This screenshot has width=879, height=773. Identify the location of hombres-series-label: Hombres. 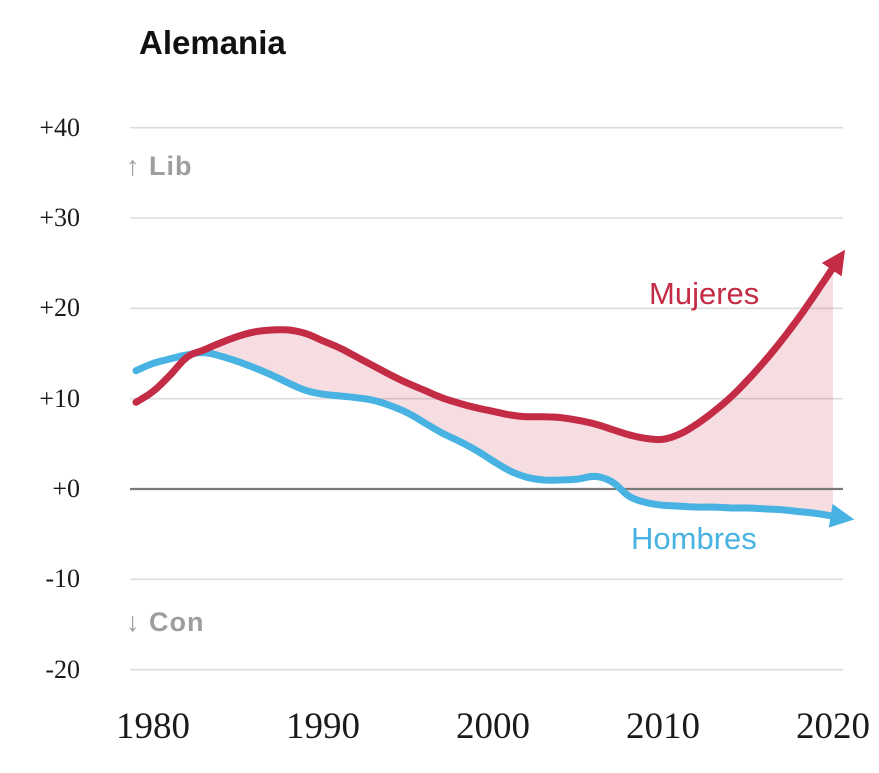
(694, 538).